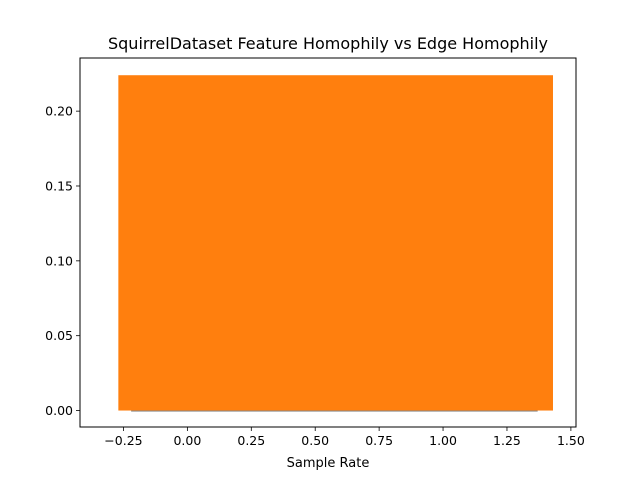  What do you see at coordinates (443, 440) in the screenshot?
I see `x-tick-label: 1.00` at bounding box center [443, 440].